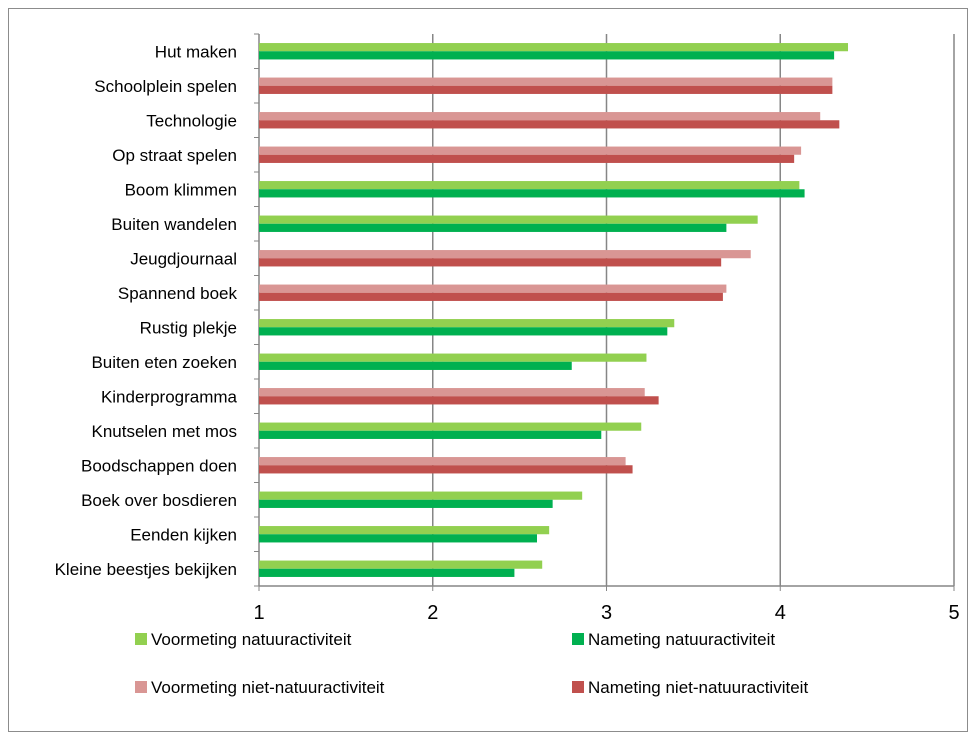 The width and height of the screenshot is (978, 742). Describe the element at coordinates (164, 362) in the screenshot. I see `category-label: Buiten eten zoeken` at that location.